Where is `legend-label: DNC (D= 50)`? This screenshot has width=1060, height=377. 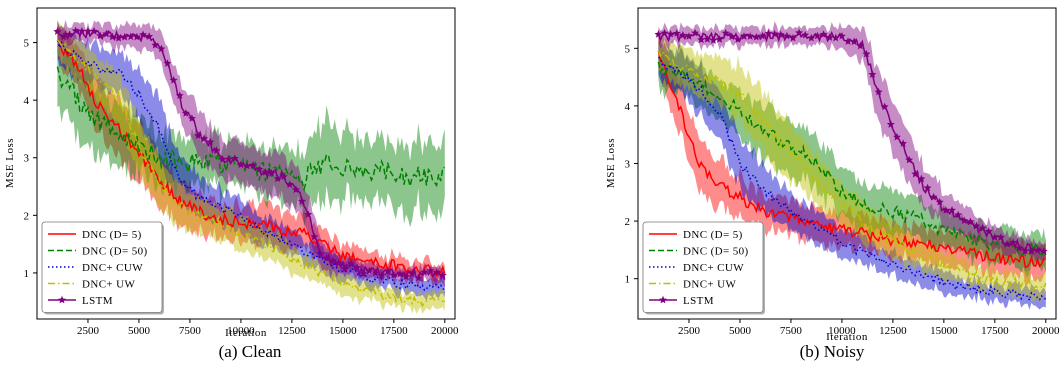 legend-label: DNC (D= 50) is located at coordinates (716, 252).